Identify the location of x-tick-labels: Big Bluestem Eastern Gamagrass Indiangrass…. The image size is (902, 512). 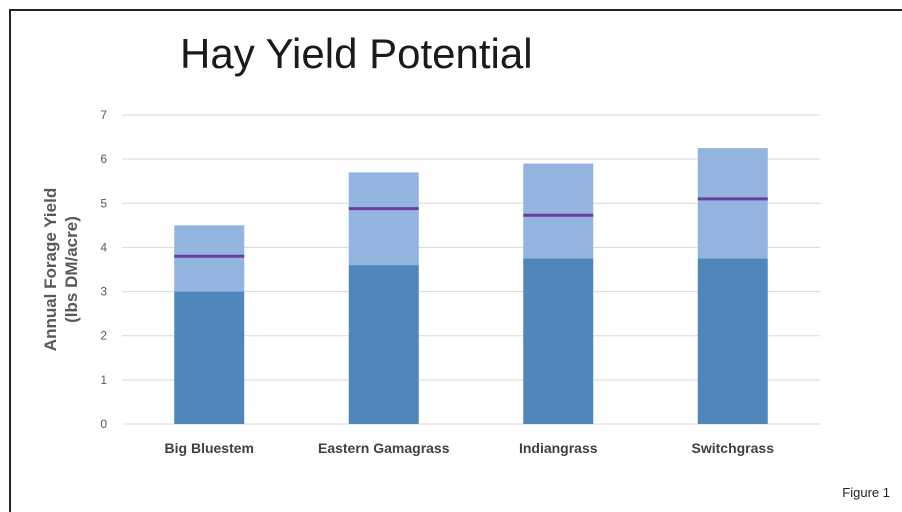
(470, 448).